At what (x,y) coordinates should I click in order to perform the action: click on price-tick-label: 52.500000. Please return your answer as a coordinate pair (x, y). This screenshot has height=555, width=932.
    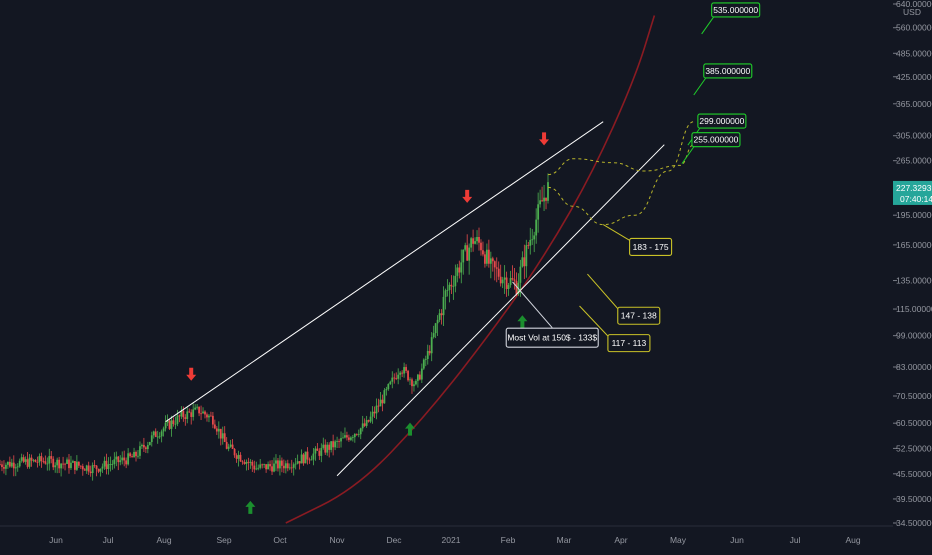
    Looking at the image, I should click on (914, 448).